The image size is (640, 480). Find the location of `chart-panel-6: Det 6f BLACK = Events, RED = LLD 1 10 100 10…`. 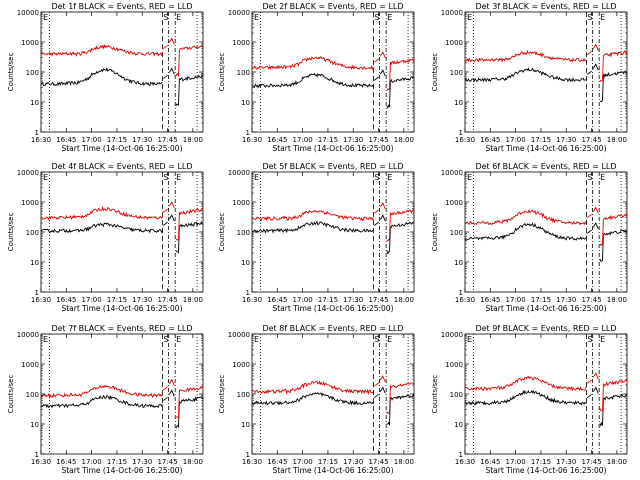

chart-panel-6: Det 6f BLACK = Events, RED = LLD 1 10 100 10… is located at coordinates (529, 237).